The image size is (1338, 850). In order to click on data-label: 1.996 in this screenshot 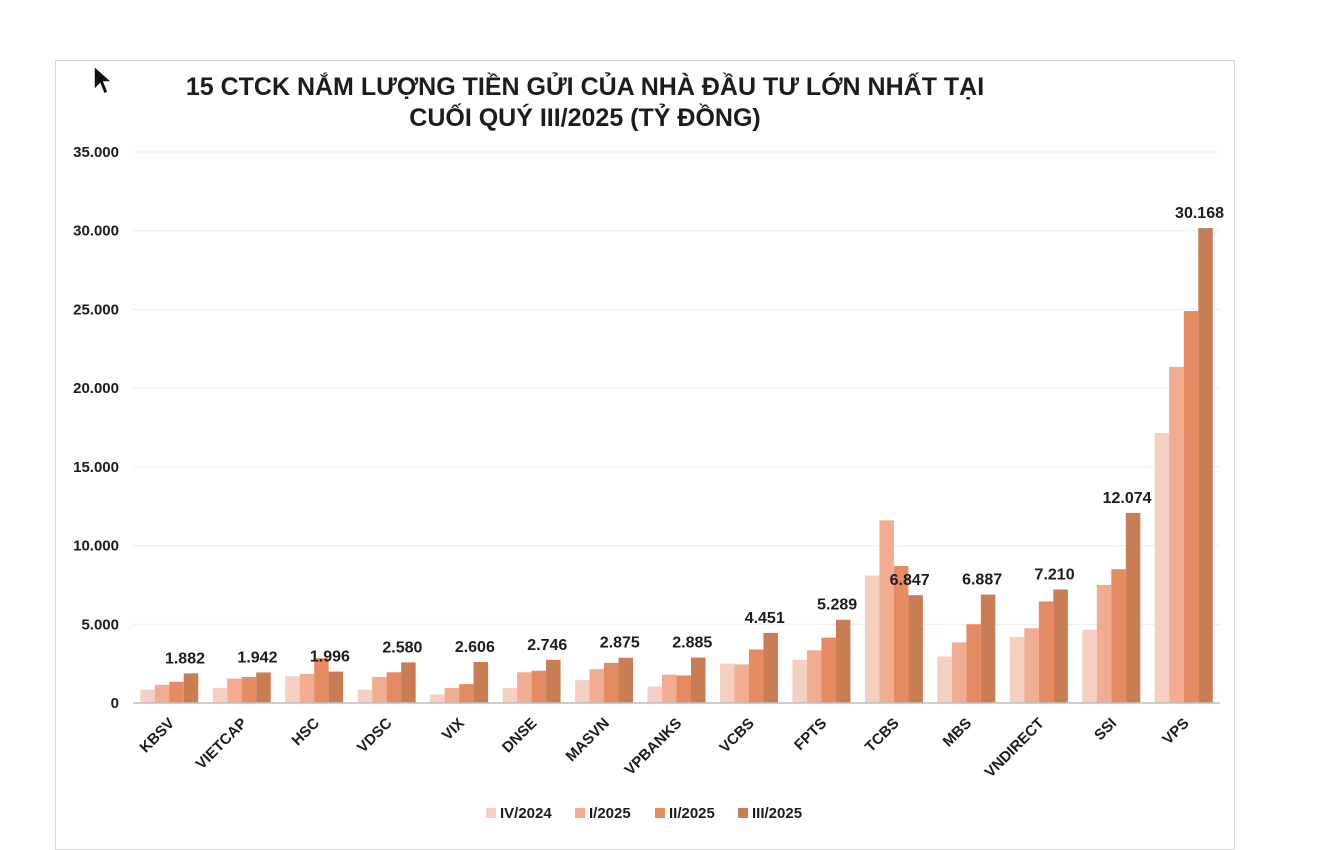, I will do `click(330, 657)`.